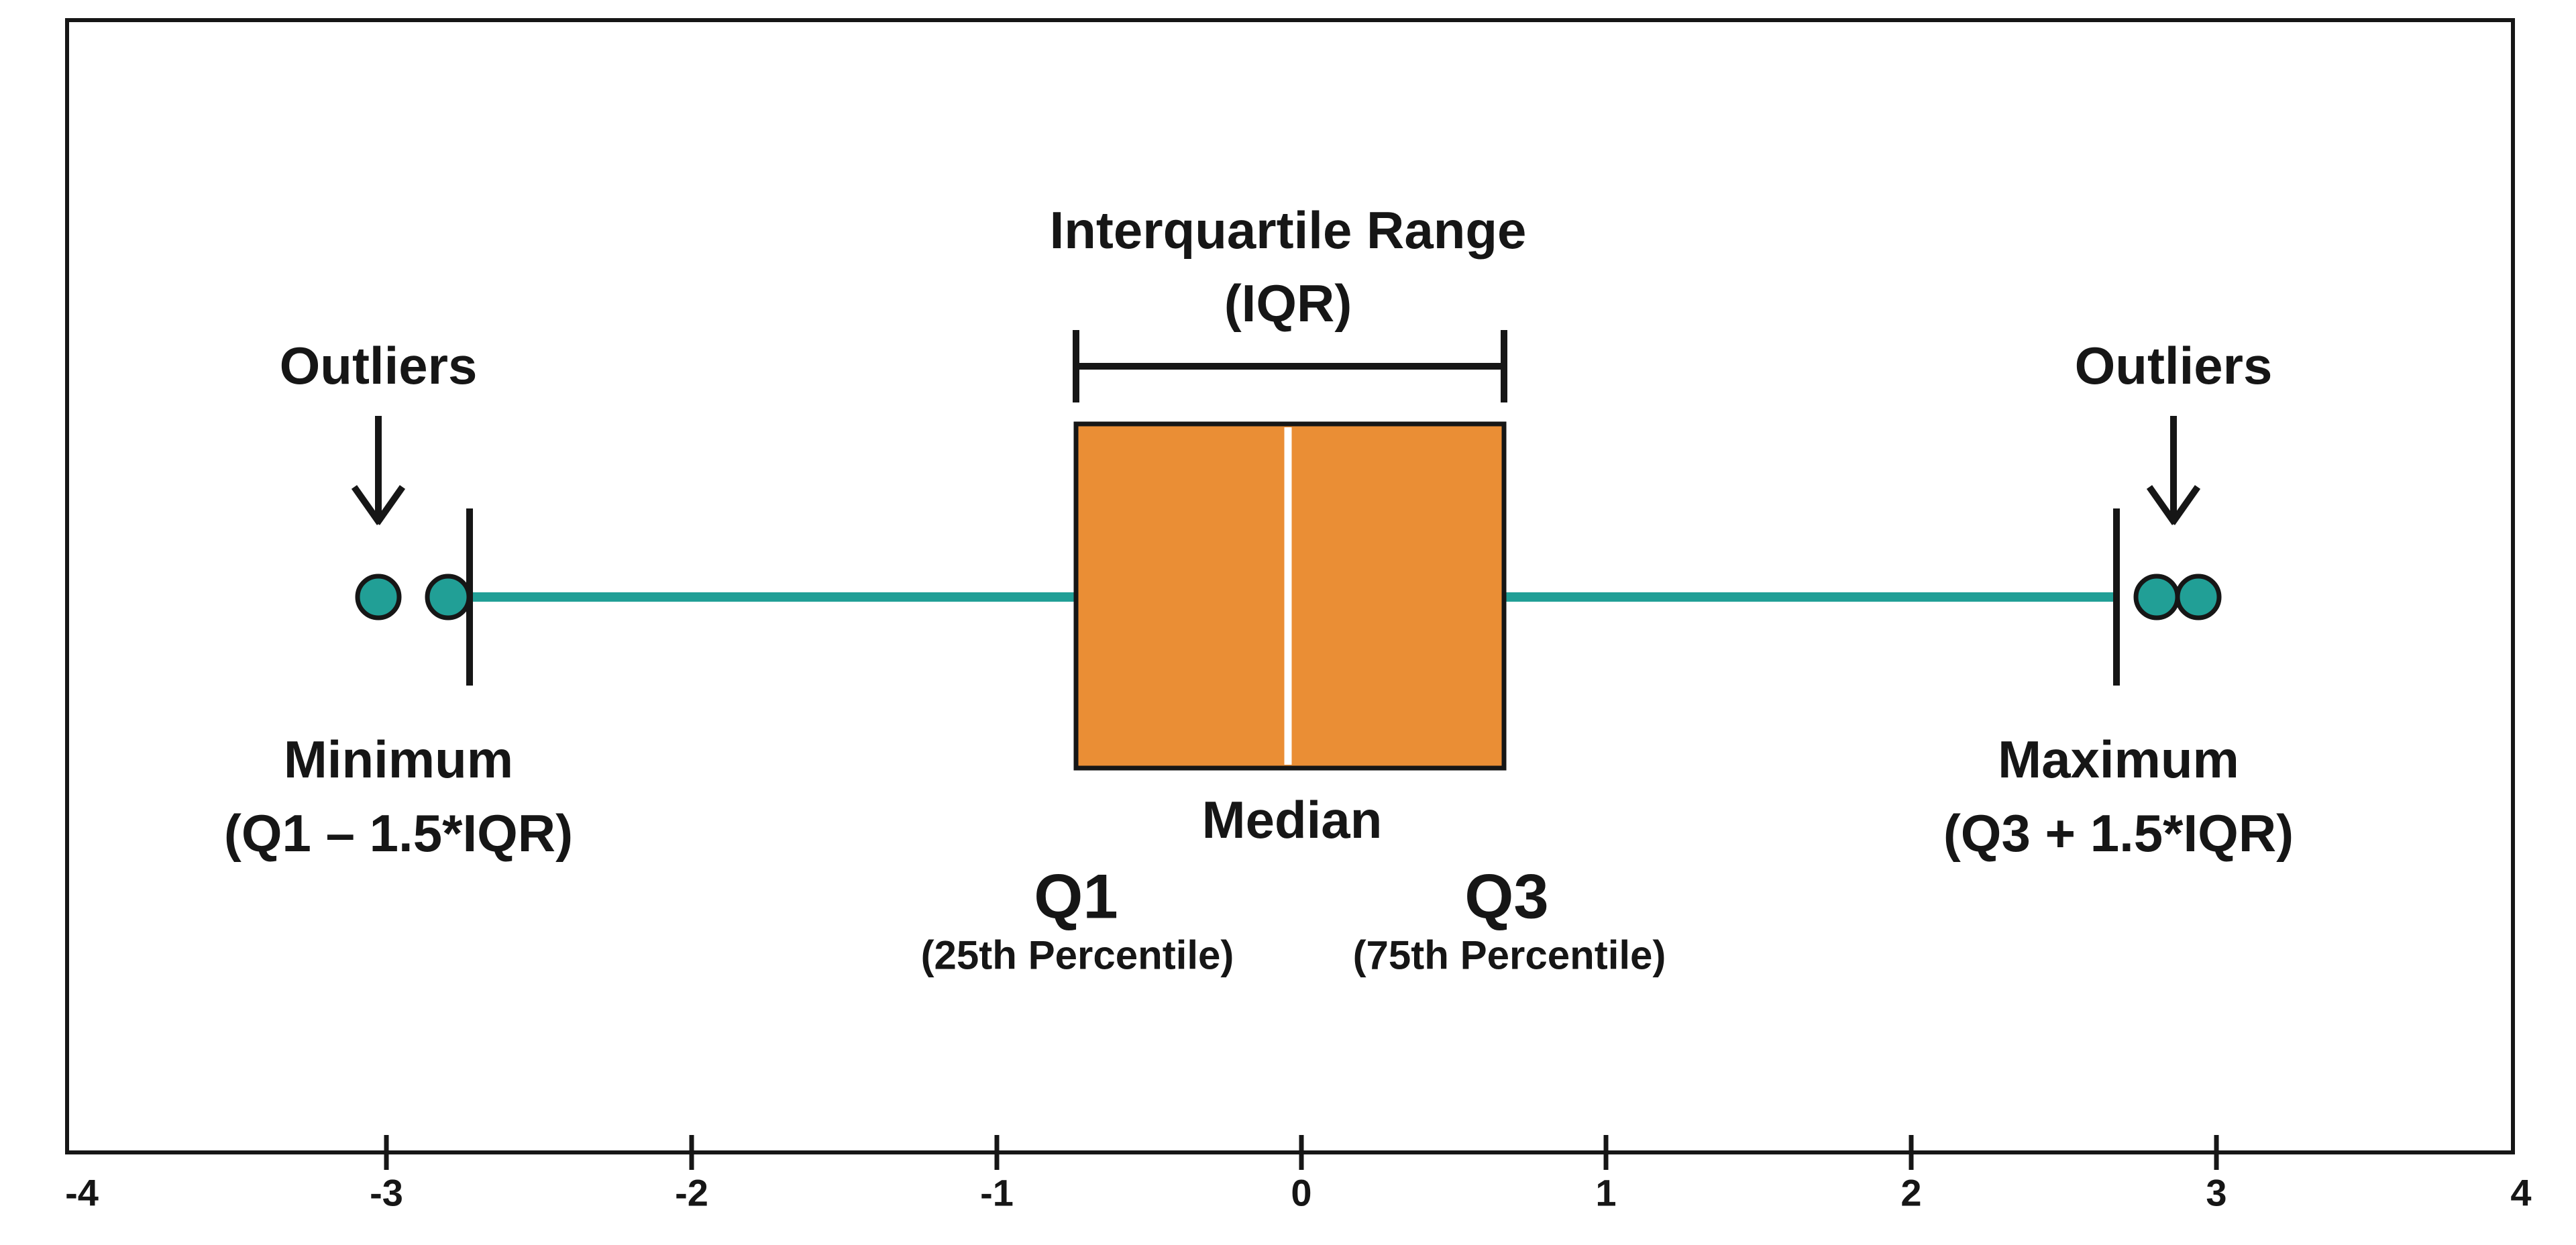  What do you see at coordinates (2118, 759) in the screenshot?
I see `maximum-label: Maximum` at bounding box center [2118, 759].